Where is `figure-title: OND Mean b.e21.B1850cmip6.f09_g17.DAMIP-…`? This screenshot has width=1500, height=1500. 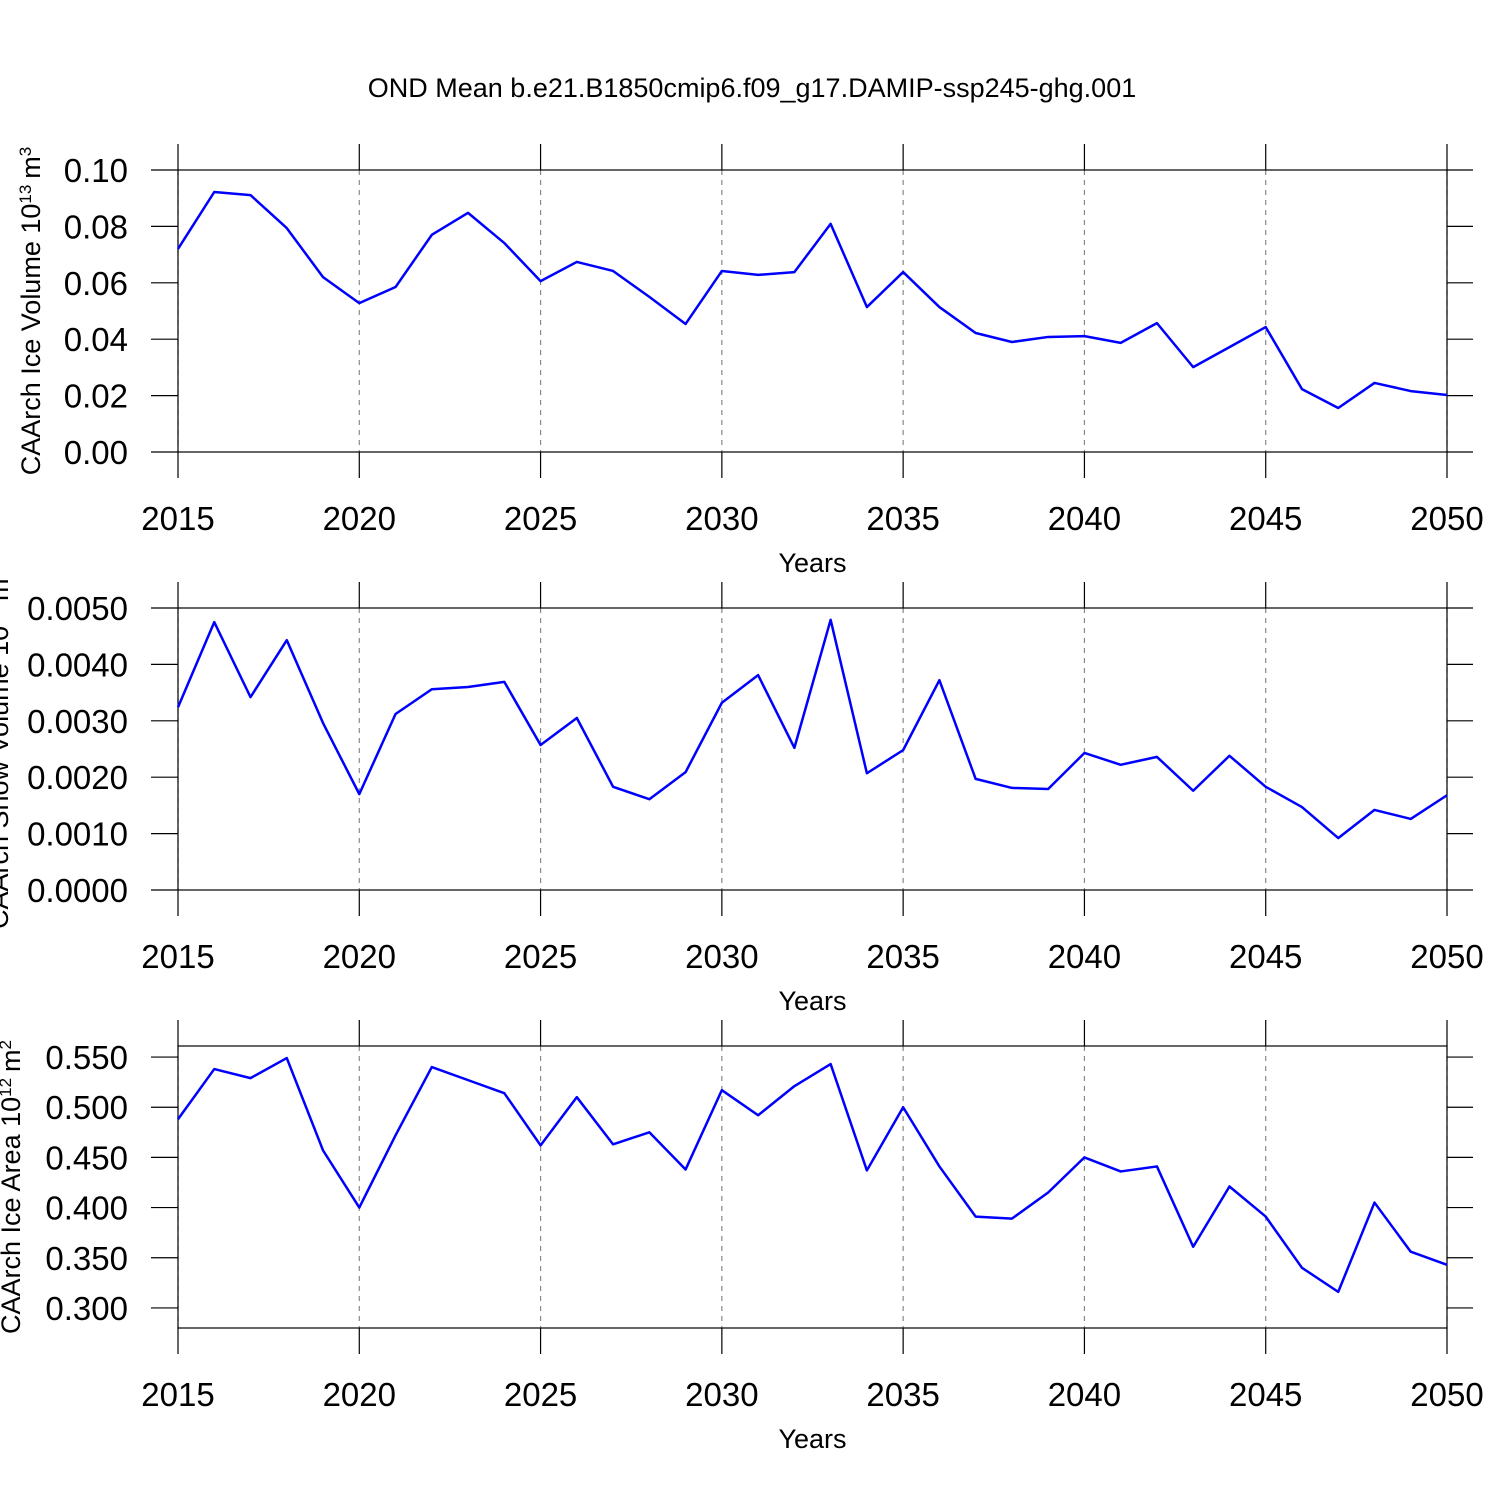
figure-title: OND Mean b.e21.B1850cmip6.f09_g17.DAMIP-… is located at coordinates (752, 88).